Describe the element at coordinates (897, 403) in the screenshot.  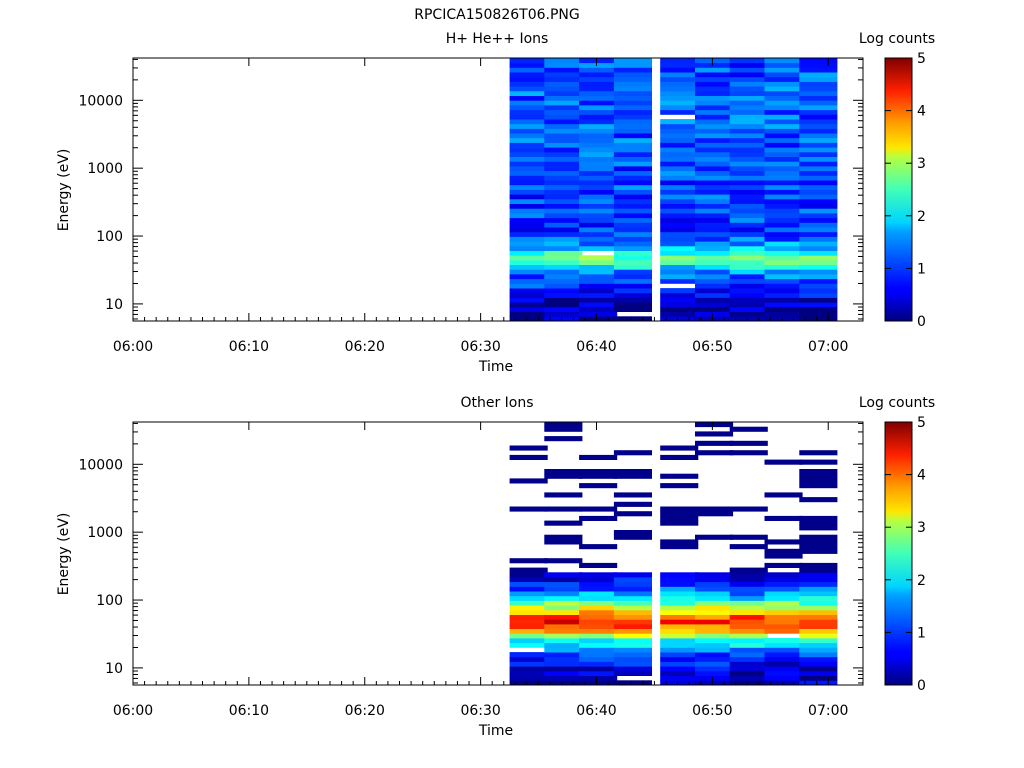
I see `panel-2-colorbar-label: Log counts` at that location.